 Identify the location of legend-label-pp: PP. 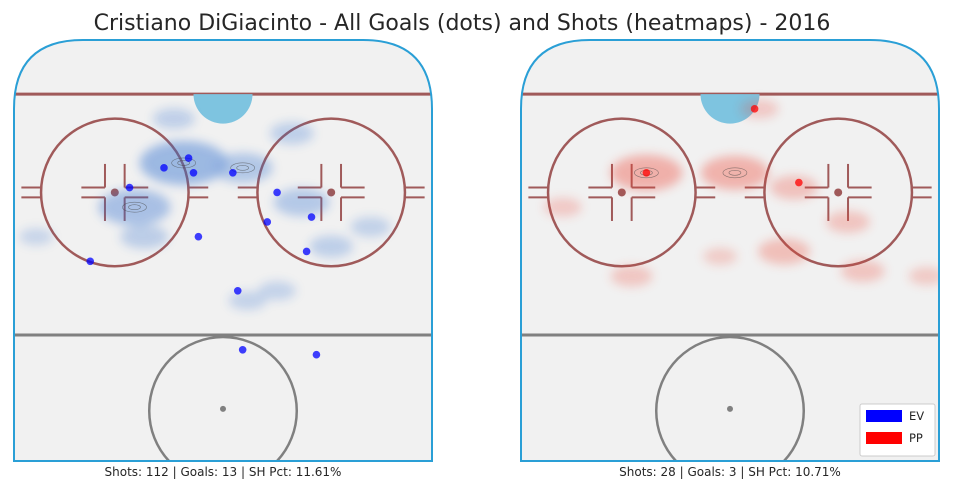
(916, 438).